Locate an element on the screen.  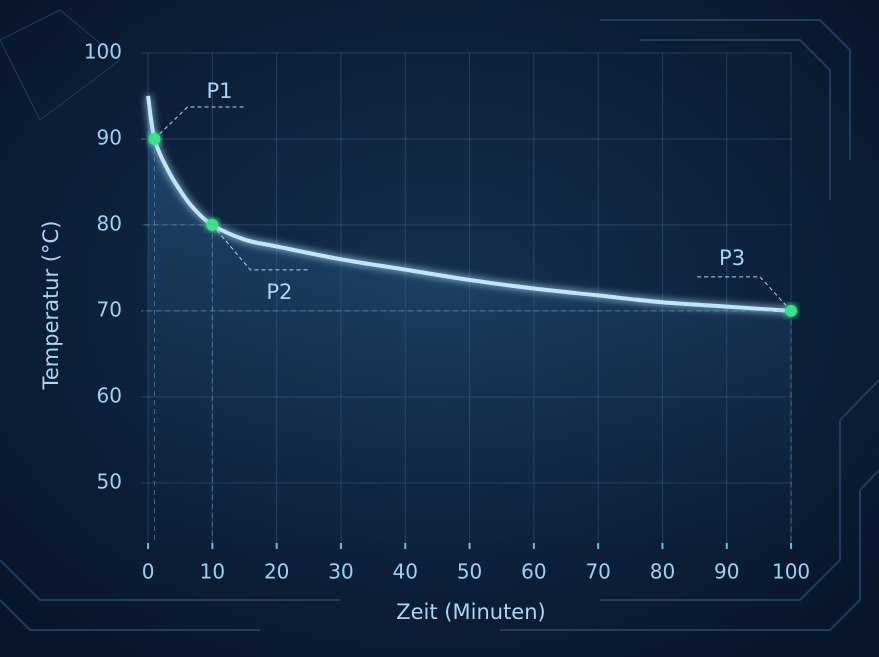
x-tick-label: 20 is located at coordinates (276, 572).